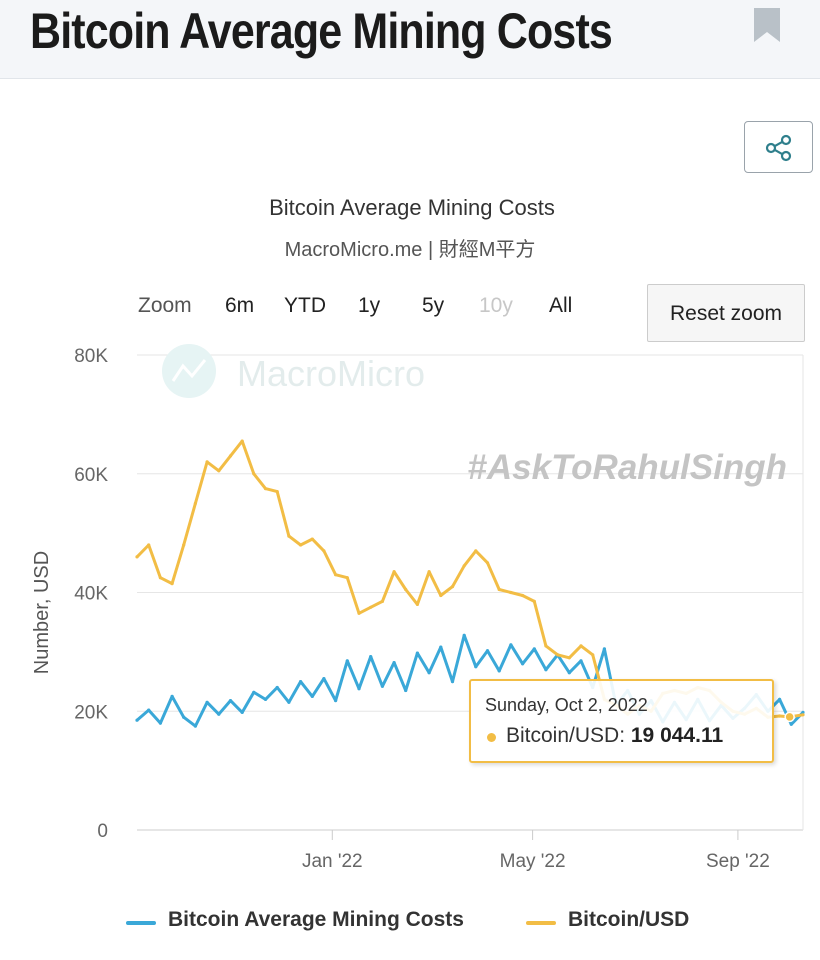 Image resolution: width=820 pixels, height=960 pixels. What do you see at coordinates (778, 147) in the screenshot?
I see `share-button` at bounding box center [778, 147].